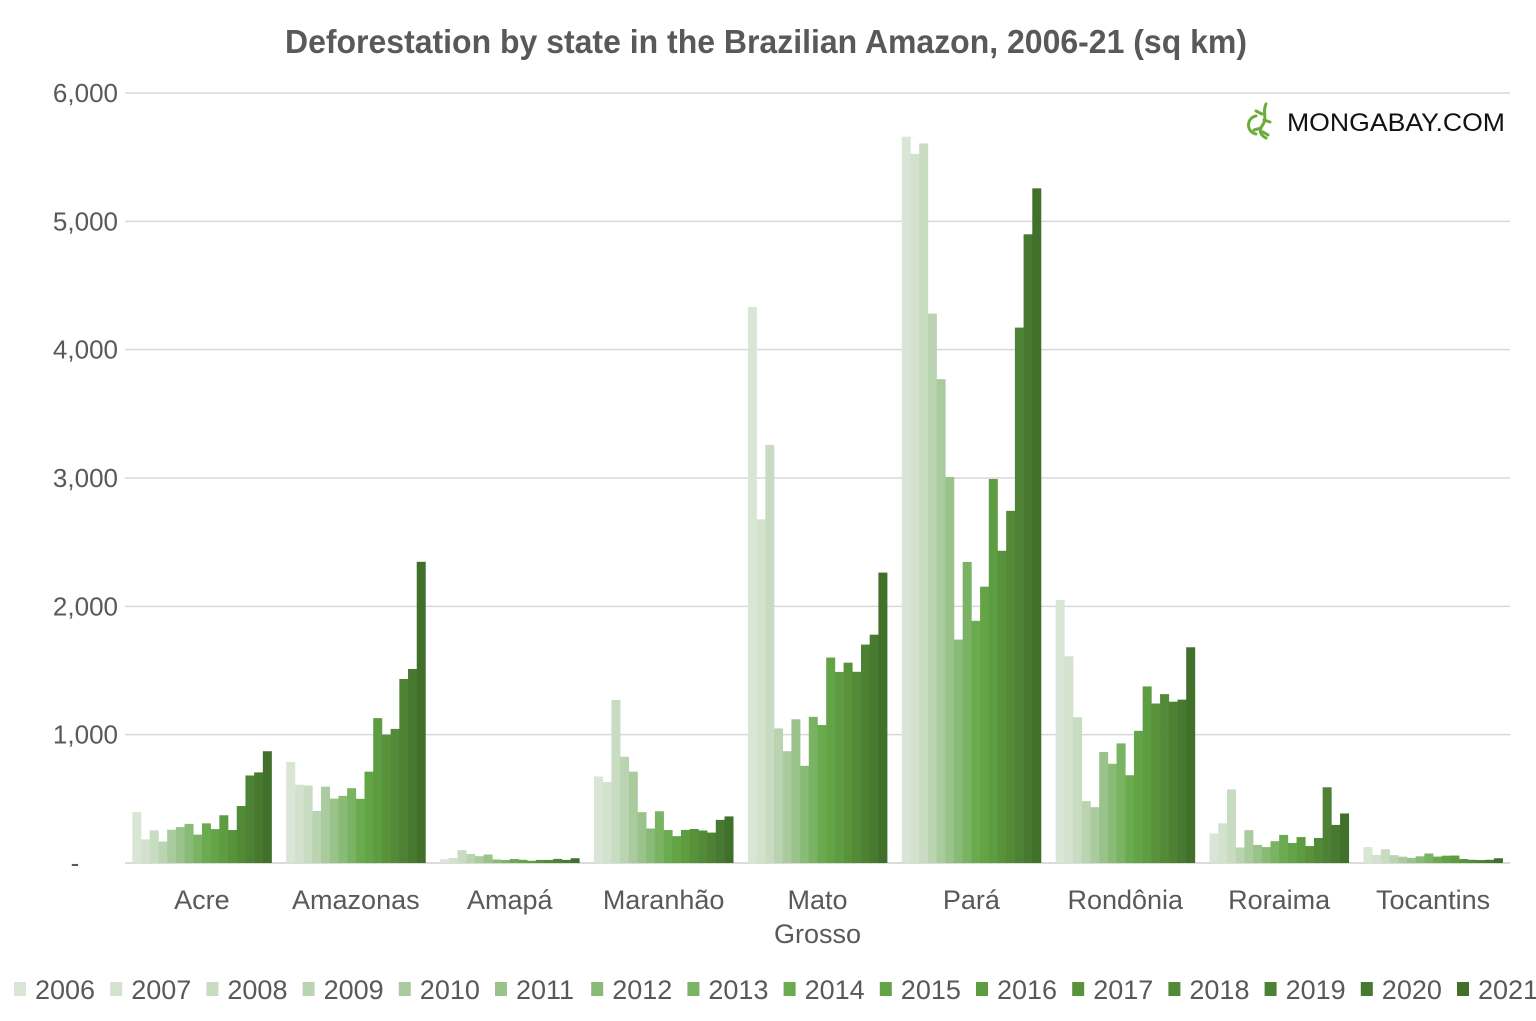  What do you see at coordinates (1125, 900) in the screenshot?
I see `x-tick-label: Rondônia` at bounding box center [1125, 900].